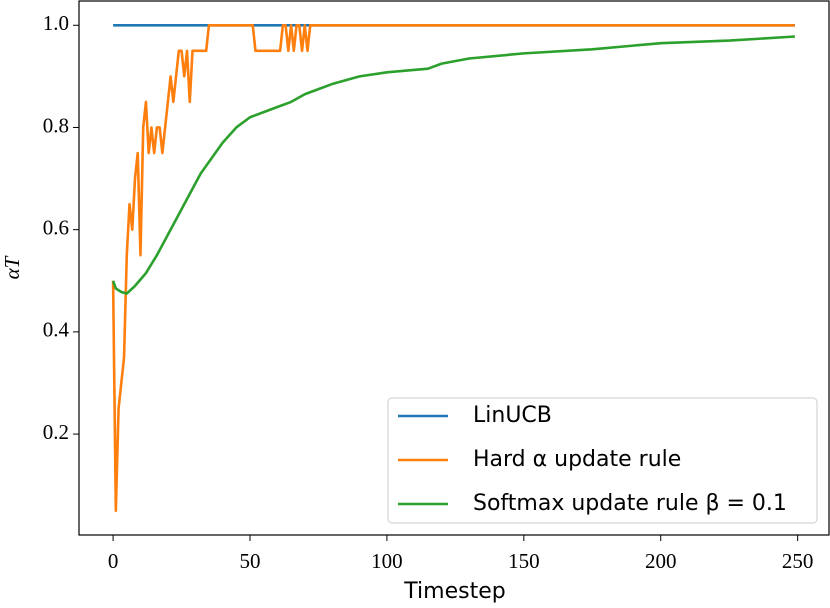 This screenshot has height=608, width=830. I want to click on y-axis-label: αT, so click(12, 267).